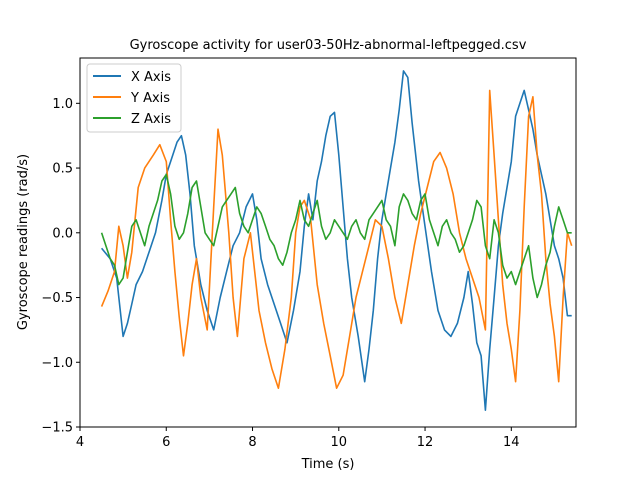 The width and height of the screenshot is (640, 480). What do you see at coordinates (298, 438) in the screenshot?
I see `x-axis-ticks: 4 6 8 10 12 14` at bounding box center [298, 438].